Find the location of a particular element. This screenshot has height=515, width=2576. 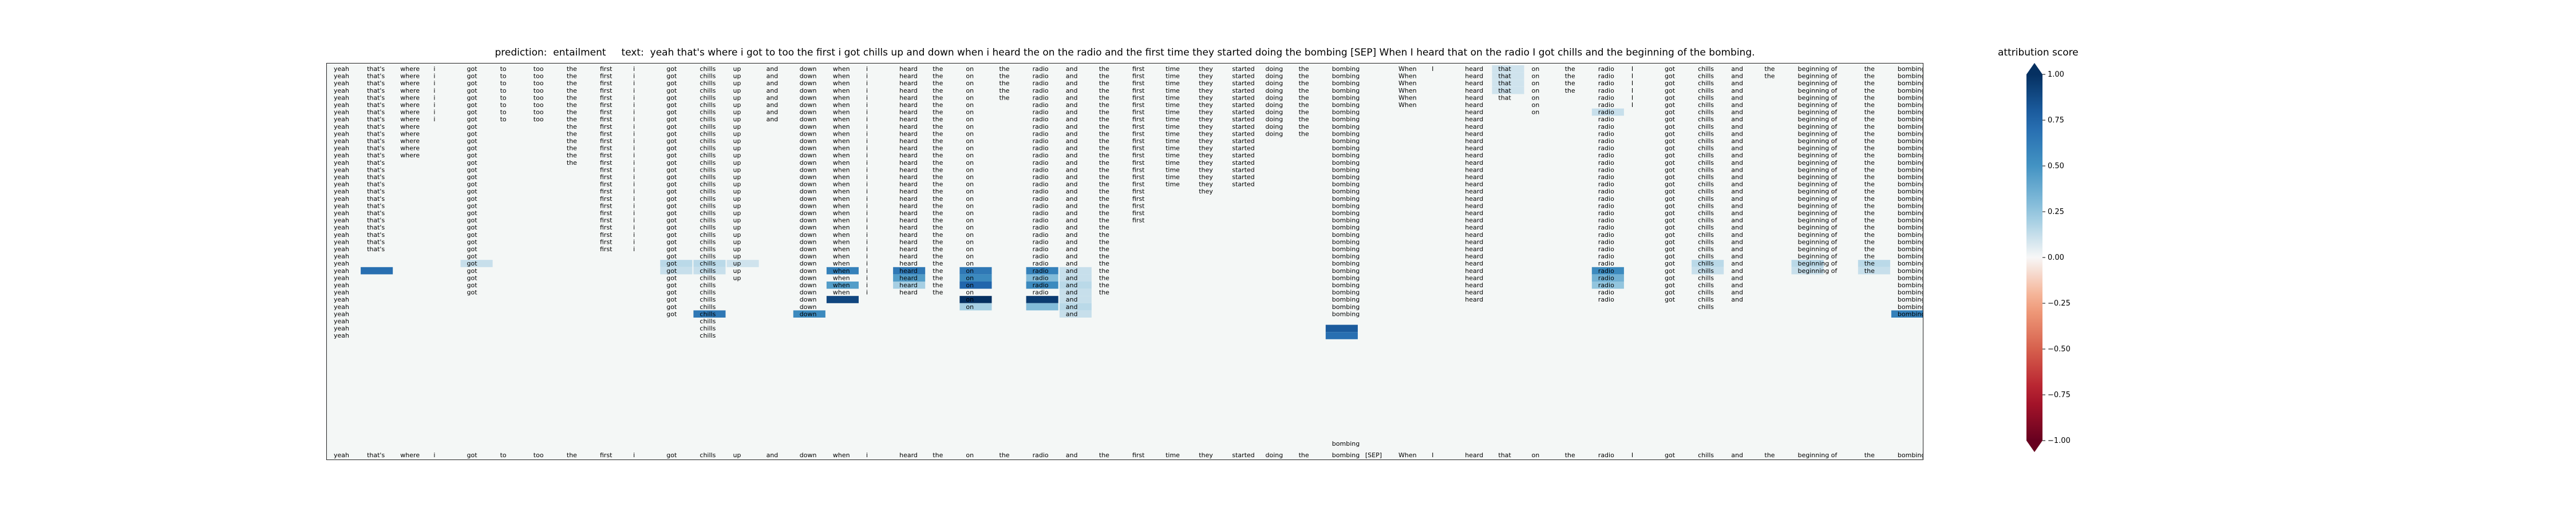

x-tick-label: heard is located at coordinates (908, 455).